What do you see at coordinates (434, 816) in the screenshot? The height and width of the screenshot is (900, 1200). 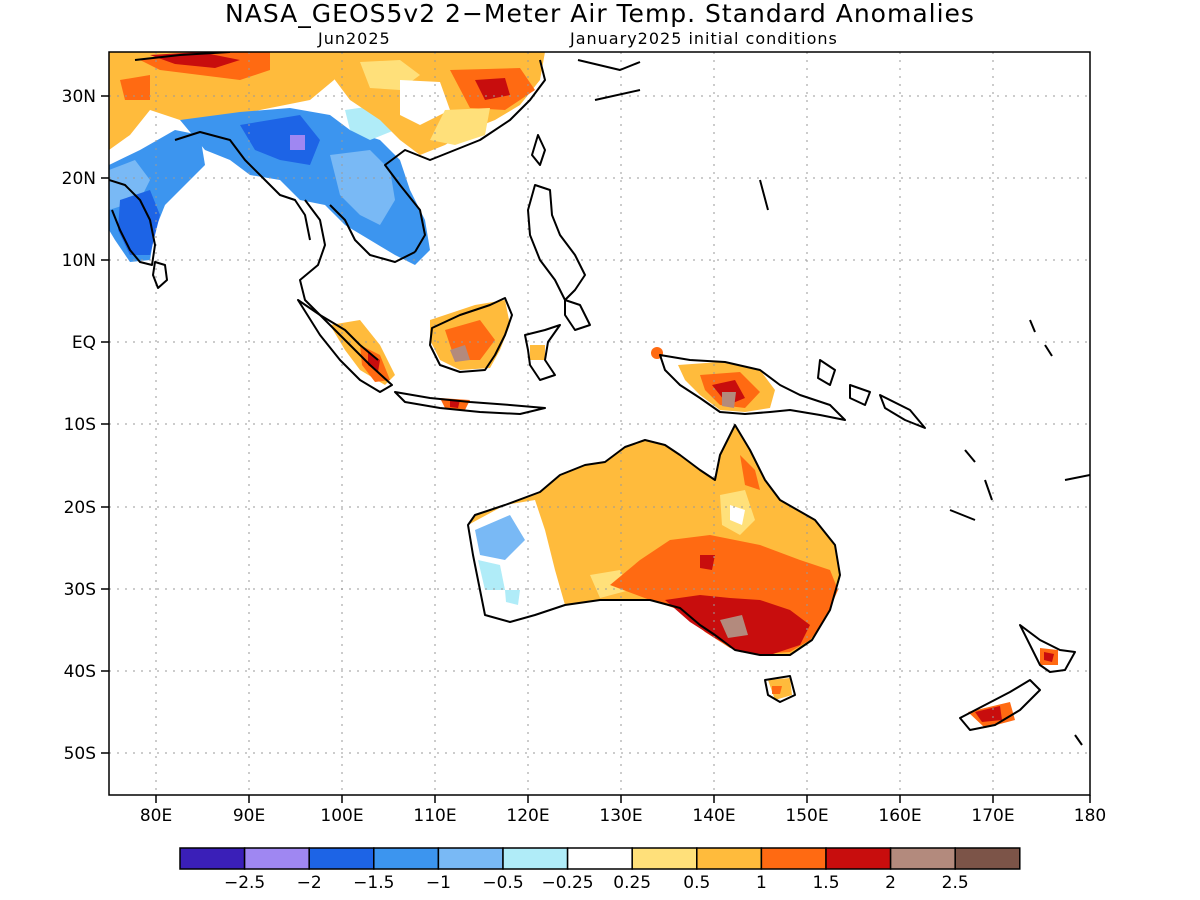 I see `lon-label: 110E` at bounding box center [434, 816].